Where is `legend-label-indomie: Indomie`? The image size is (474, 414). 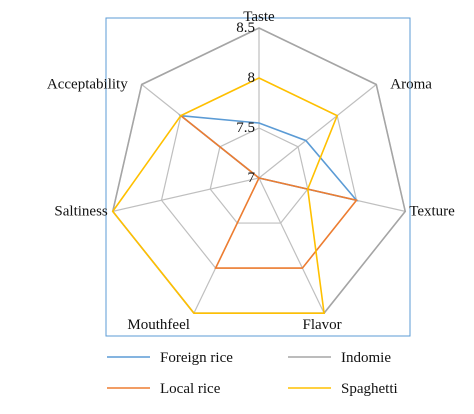
legend-label-indomie: Indomie is located at coordinates (366, 358).